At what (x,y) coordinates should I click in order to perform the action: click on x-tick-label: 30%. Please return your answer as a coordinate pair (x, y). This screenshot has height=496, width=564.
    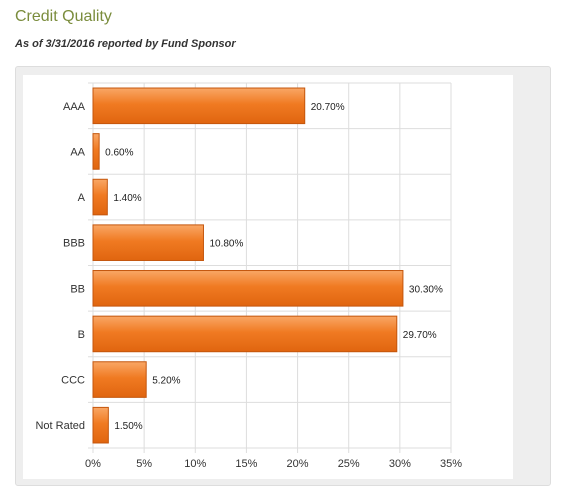
    Looking at the image, I should click on (400, 464).